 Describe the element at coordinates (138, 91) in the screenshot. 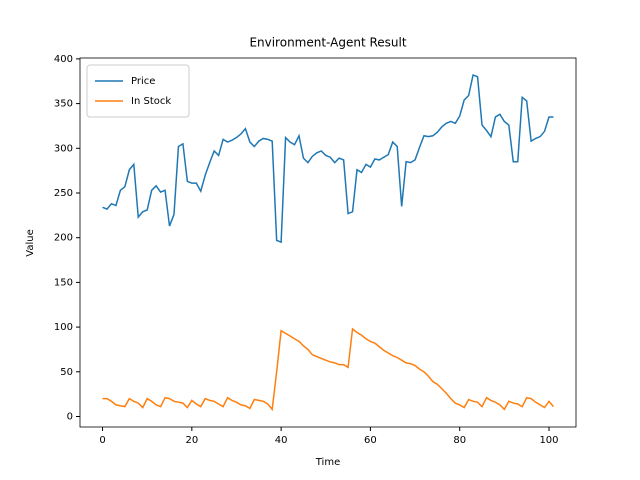

I see `legend-box` at that location.